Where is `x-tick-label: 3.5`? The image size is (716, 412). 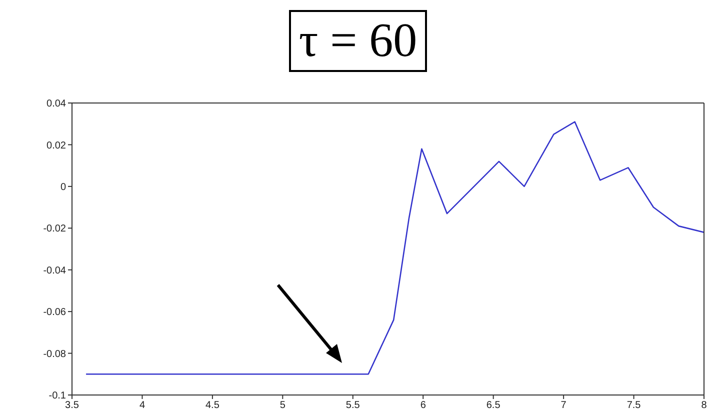
x-tick-label: 3.5 is located at coordinates (72, 406).